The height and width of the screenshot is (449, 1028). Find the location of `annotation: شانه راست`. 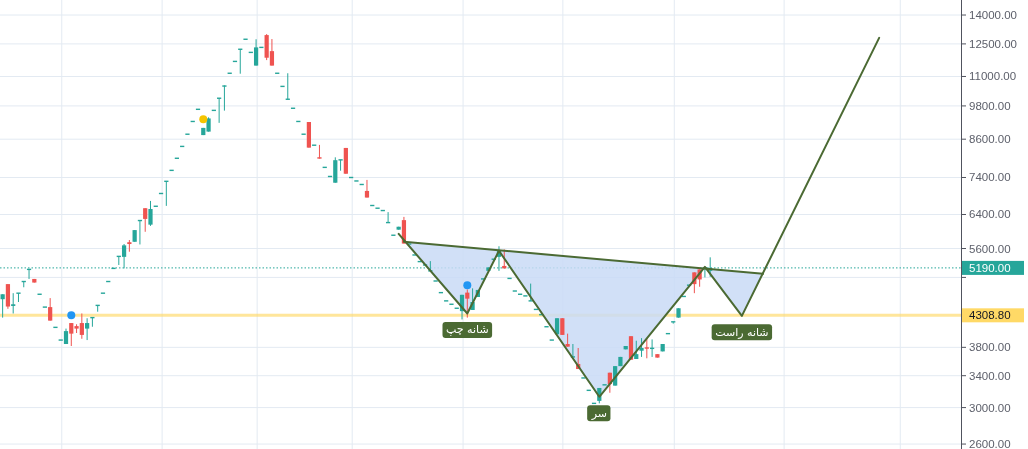

annotation: شانه راست is located at coordinates (742, 332).